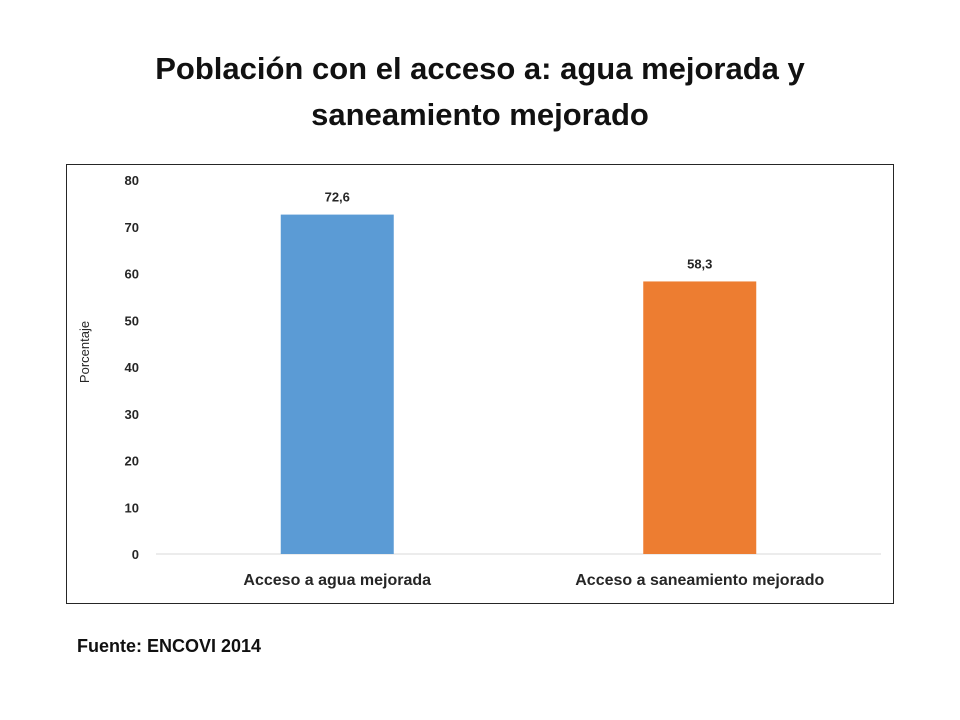 Image resolution: width=960 pixels, height=720 pixels. What do you see at coordinates (699, 263) in the screenshot?
I see `data-label: 58,3` at bounding box center [699, 263].